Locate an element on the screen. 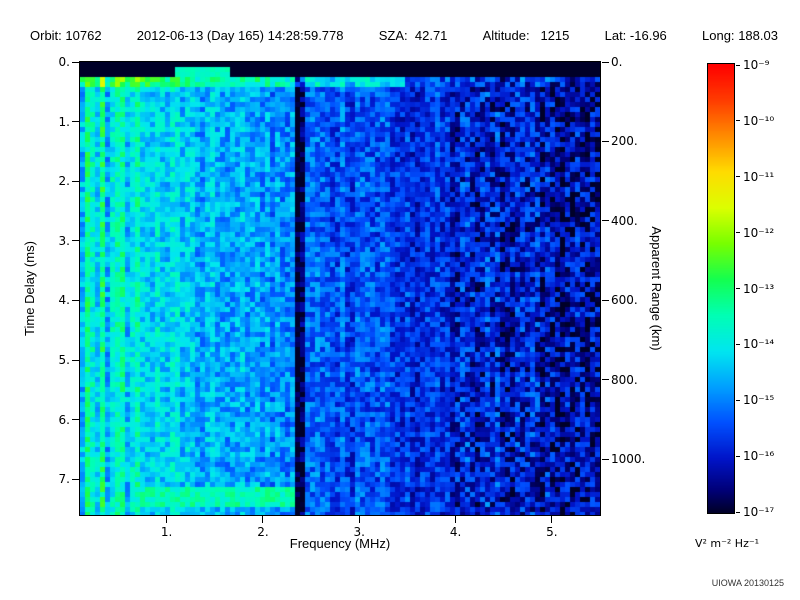 This screenshot has height=600, width=800. header-altitude-value: 1215 is located at coordinates (555, 35).